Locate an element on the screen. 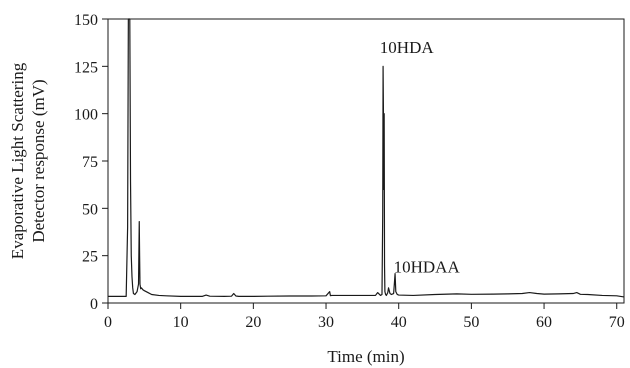  peak-annotations: 10HDA 10HDAA is located at coordinates (420, 157).